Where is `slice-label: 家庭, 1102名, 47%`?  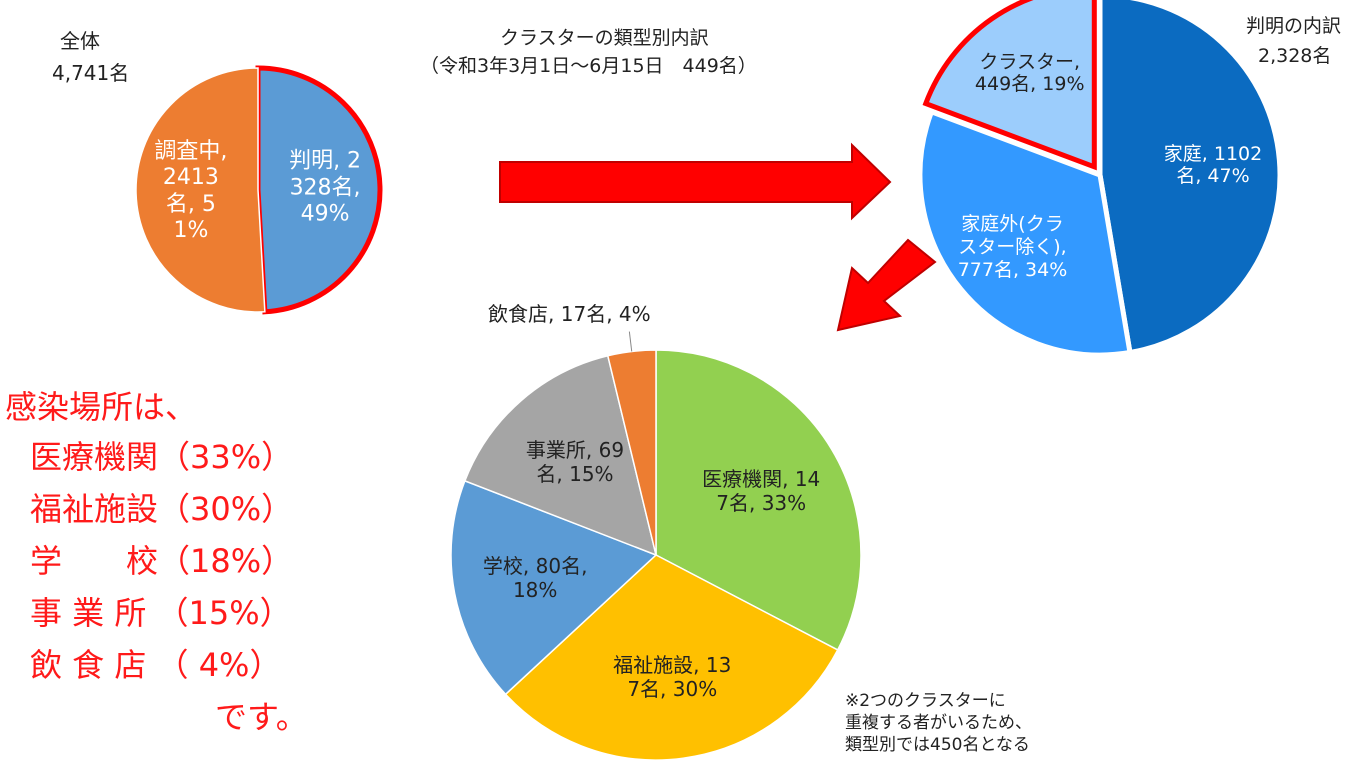 slice-label: 家庭, 1102名, 47% is located at coordinates (1213, 165).